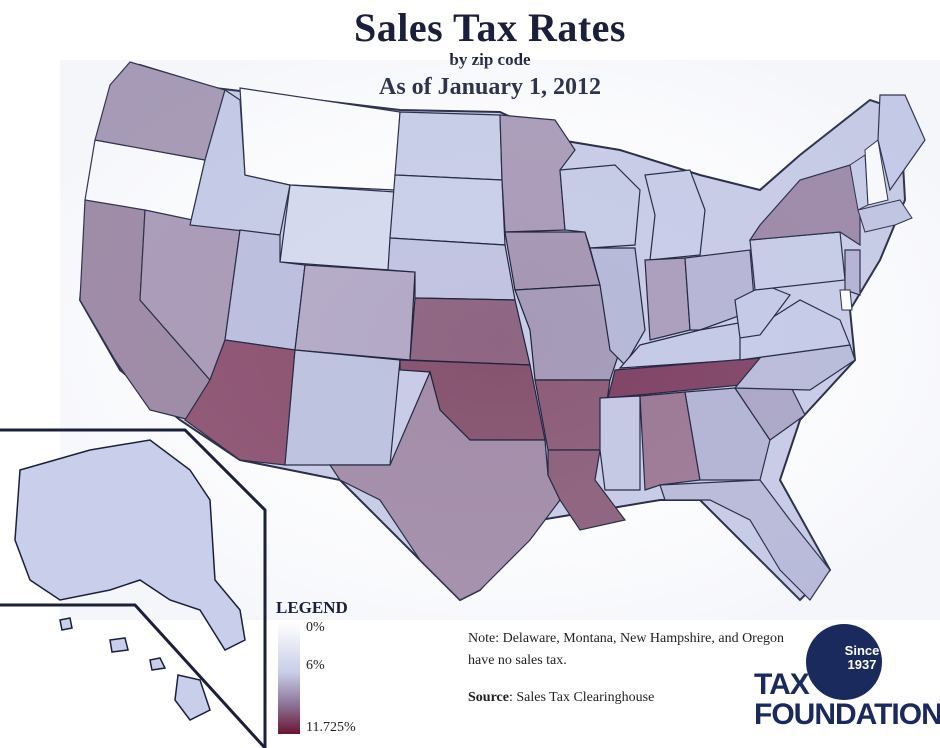  I want to click on alaska-inset-frame, so click(133, 588).